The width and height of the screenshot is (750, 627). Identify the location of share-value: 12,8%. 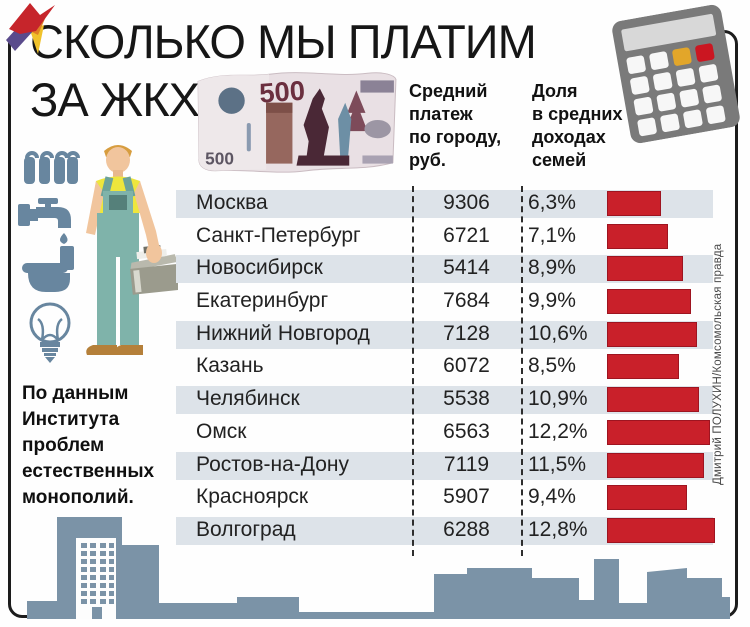
(558, 529).